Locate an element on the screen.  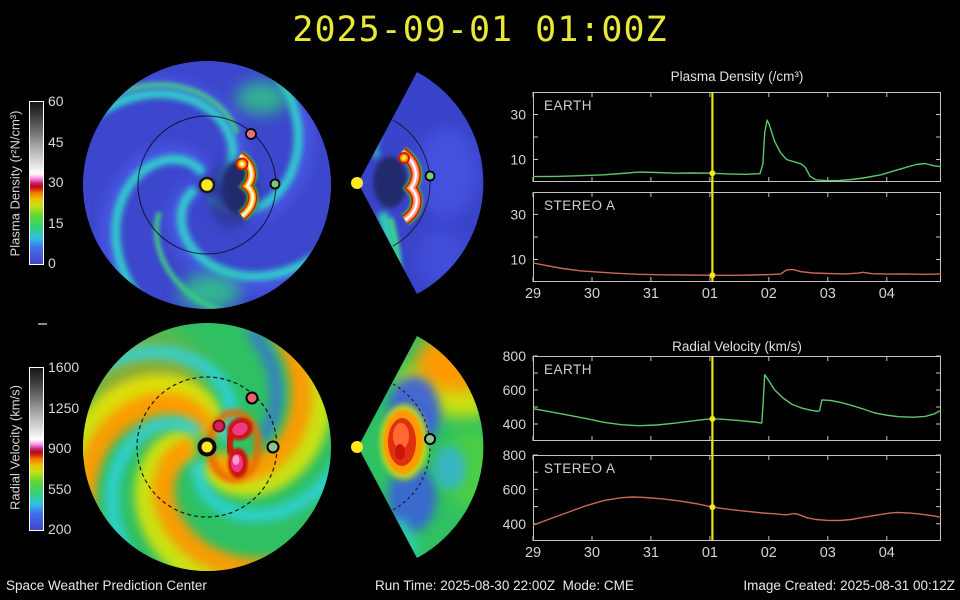
density-chart-title: Plasma Density (/cm³) is located at coordinates (737, 76).